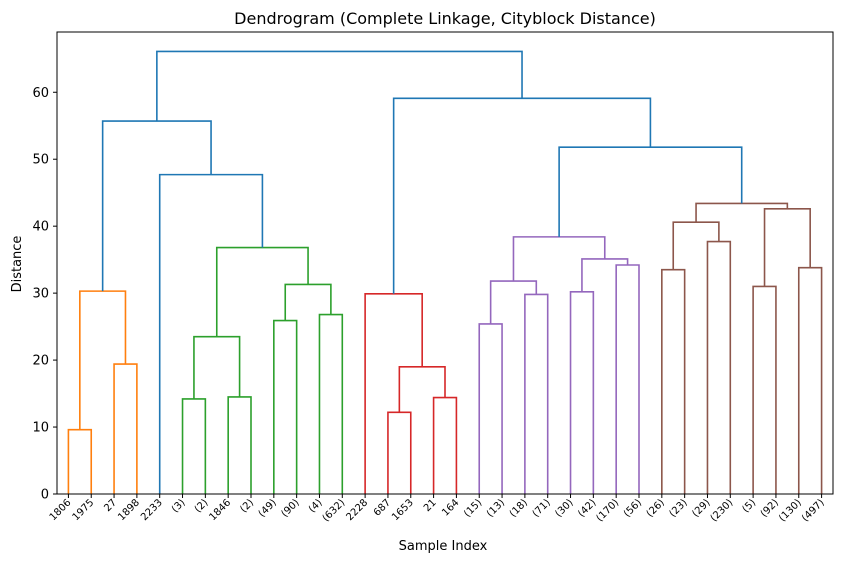 This screenshot has height=561, width=844. I want to click on x-tick-label: (90), so click(290, 508).